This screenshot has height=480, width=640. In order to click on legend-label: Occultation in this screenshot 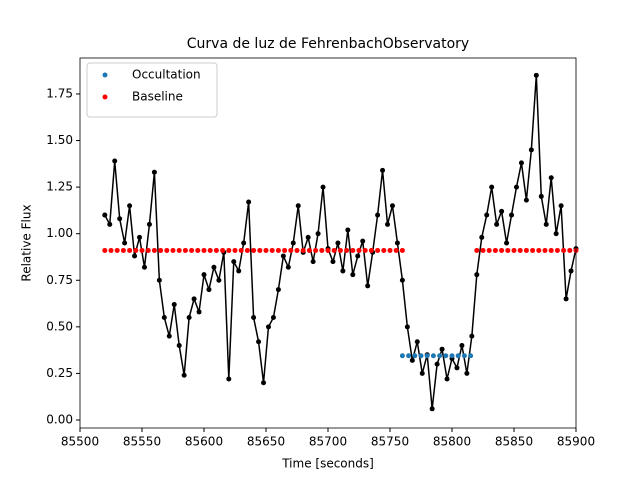, I will do `click(166, 75)`.